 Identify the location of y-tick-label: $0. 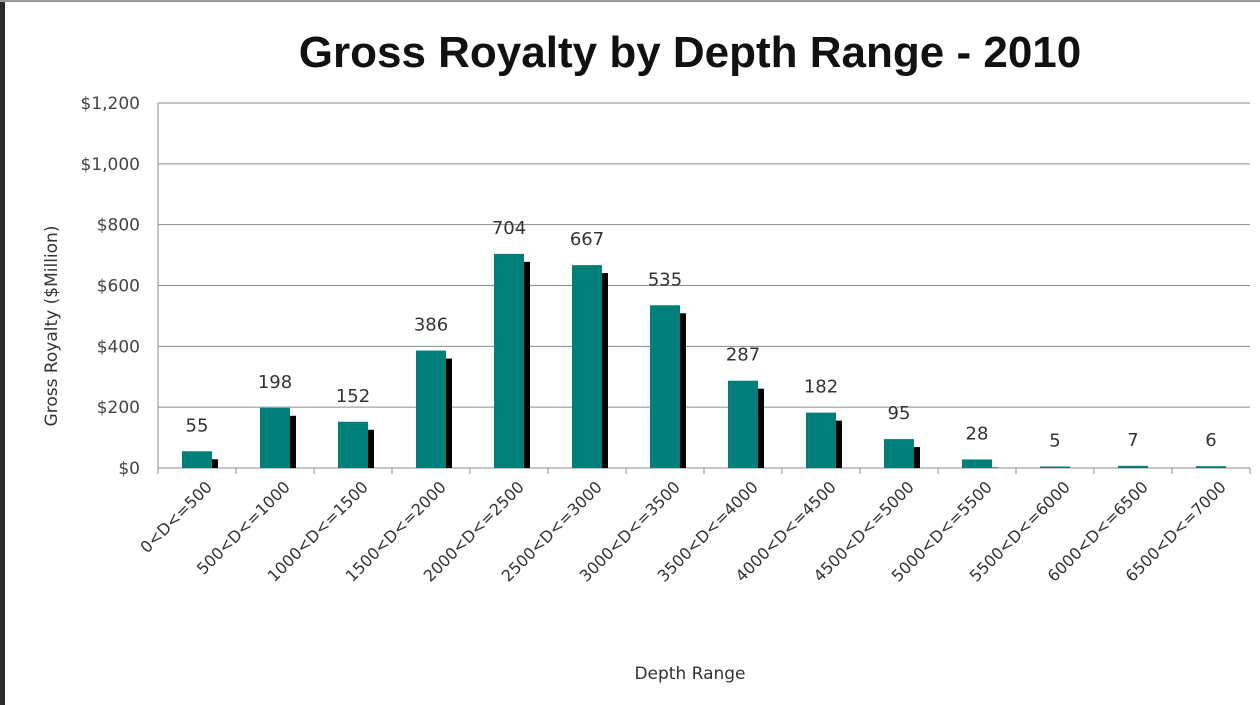
(129, 469).